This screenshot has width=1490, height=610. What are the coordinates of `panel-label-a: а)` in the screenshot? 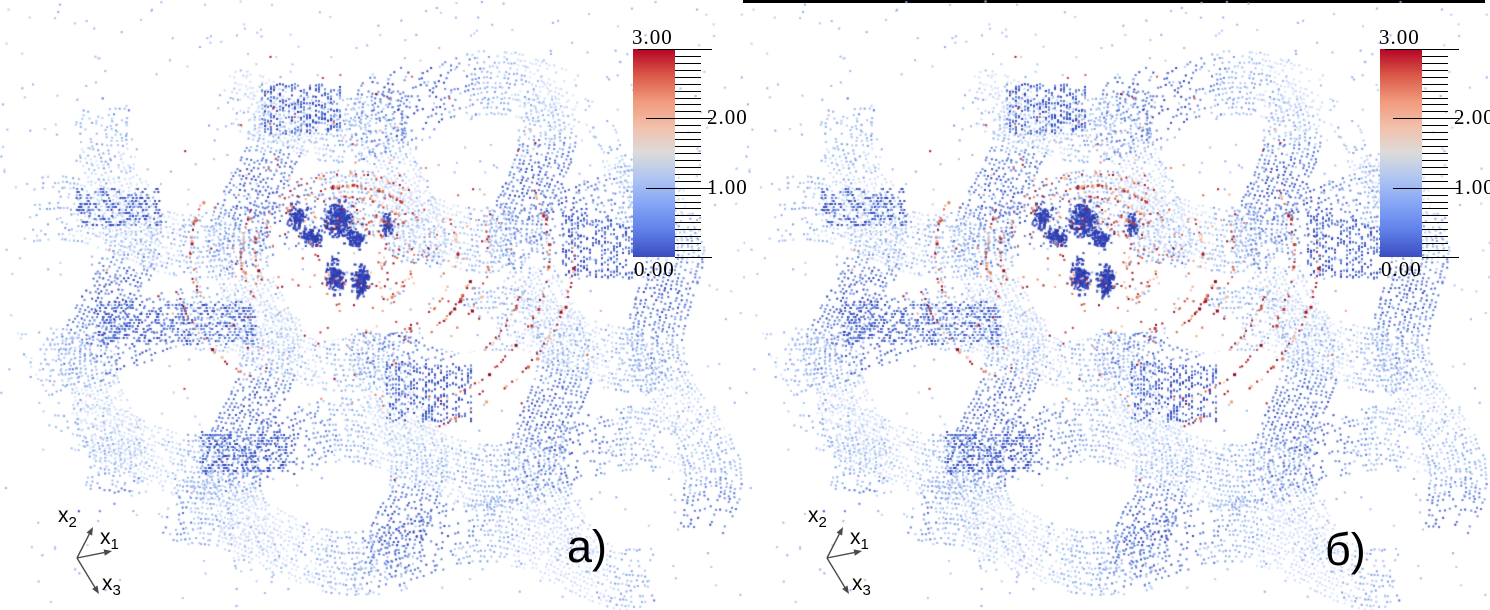 It's located at (587, 546).